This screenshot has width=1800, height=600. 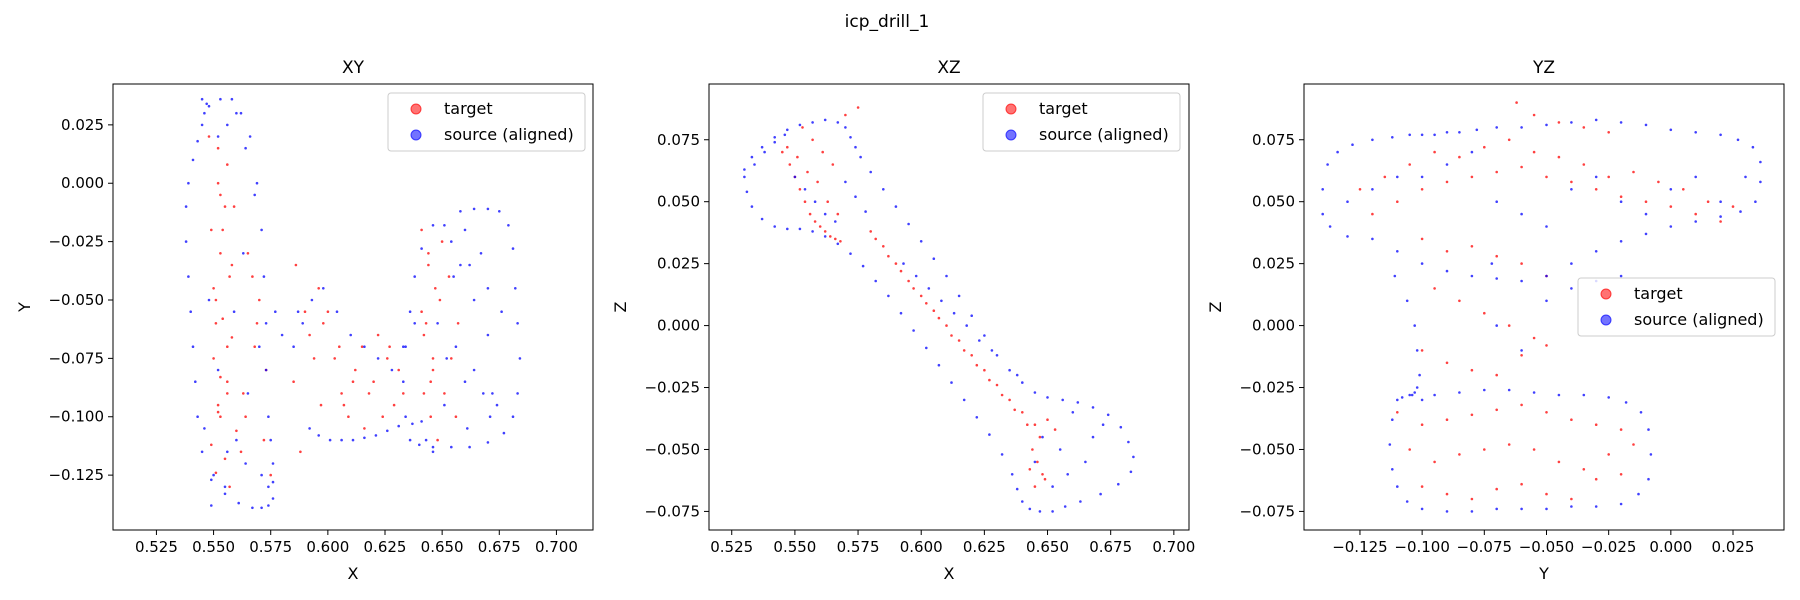 What do you see at coordinates (939, 309) in the screenshot?
I see `data-points` at bounding box center [939, 309].